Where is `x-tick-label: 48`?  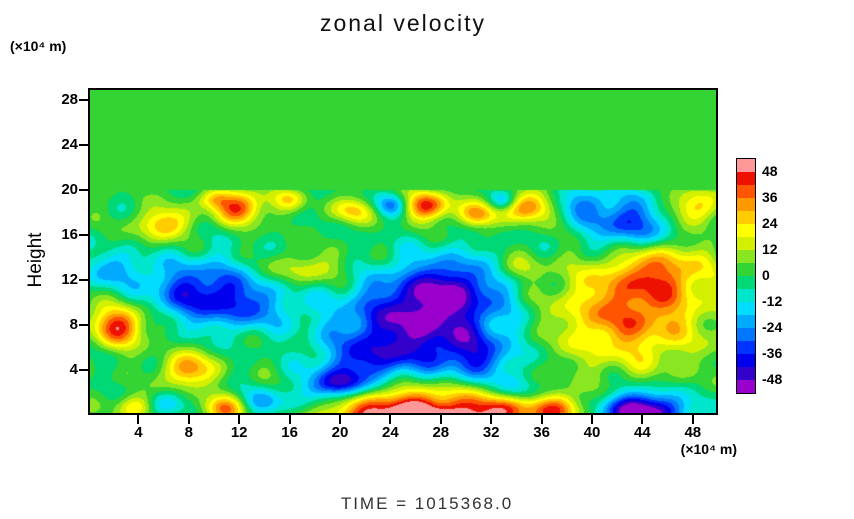
x-tick-label: 48 is located at coordinates (693, 432).